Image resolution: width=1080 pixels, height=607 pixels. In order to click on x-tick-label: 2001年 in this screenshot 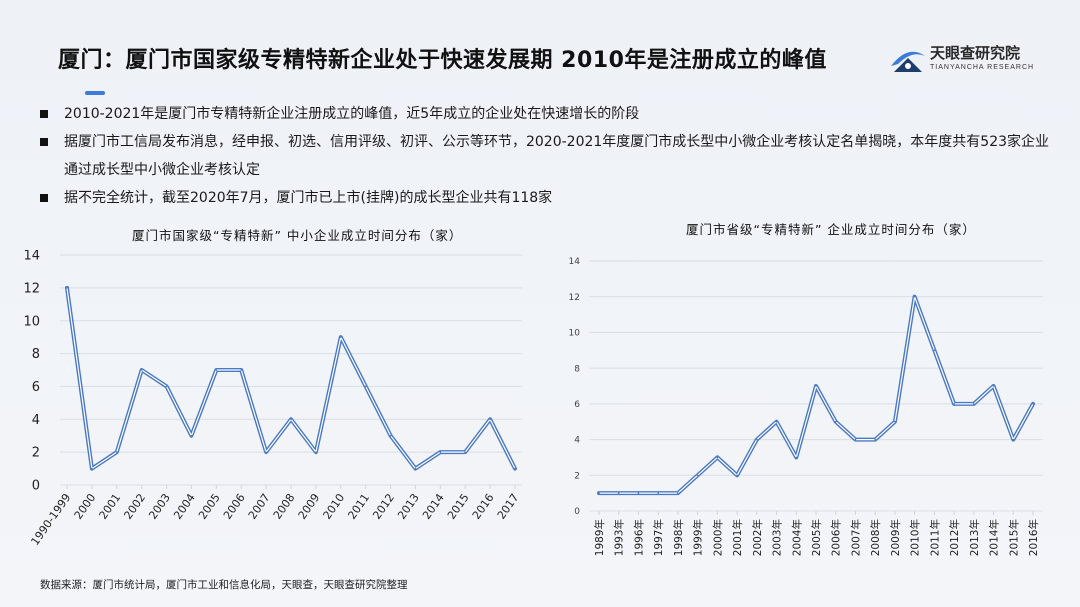, I will do `click(737, 537)`.